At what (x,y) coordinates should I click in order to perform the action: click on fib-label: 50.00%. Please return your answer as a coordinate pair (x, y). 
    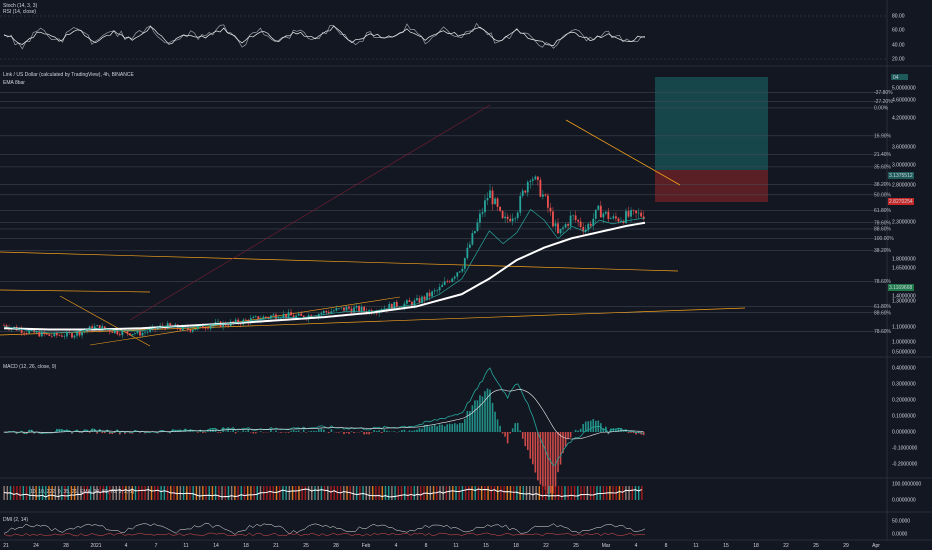
    Looking at the image, I should click on (883, 195).